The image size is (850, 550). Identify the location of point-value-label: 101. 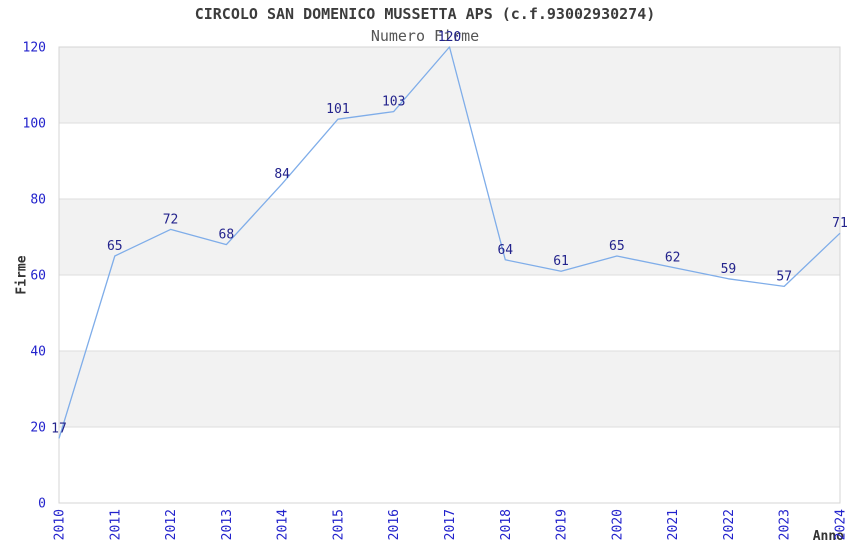
(337, 109).